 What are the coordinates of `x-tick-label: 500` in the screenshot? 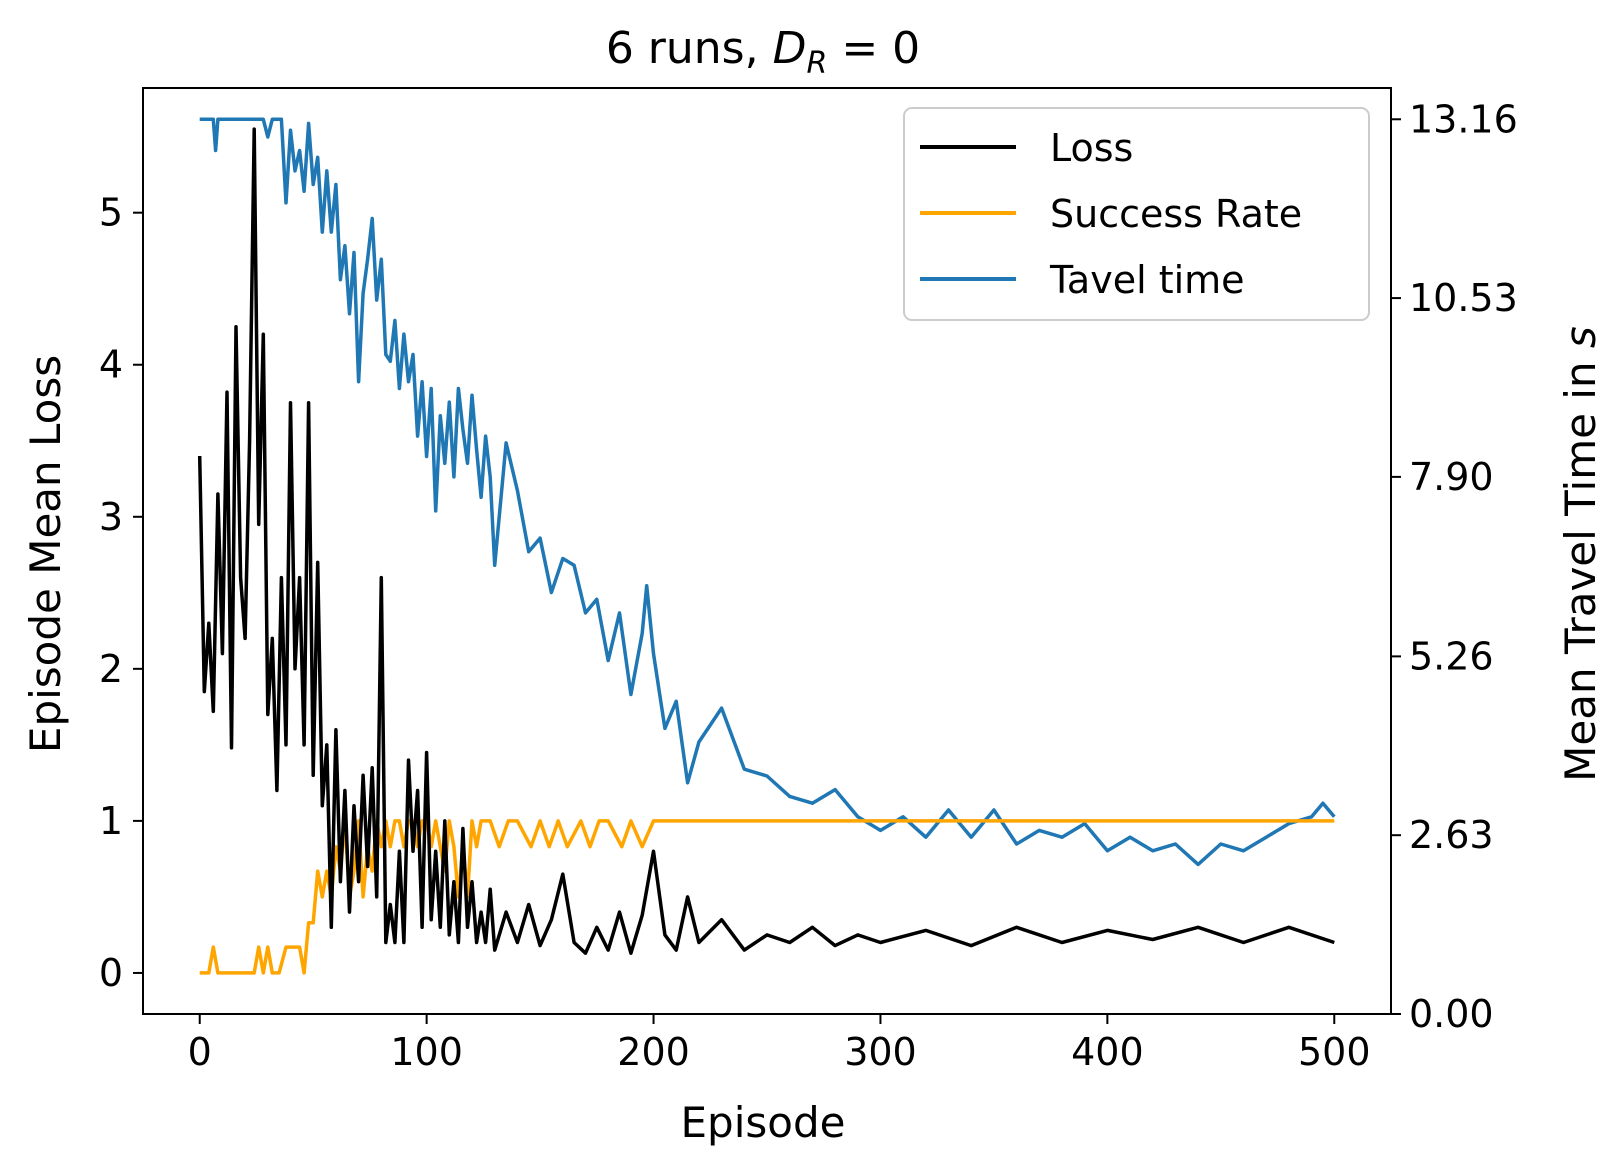 It's located at (1334, 1052).